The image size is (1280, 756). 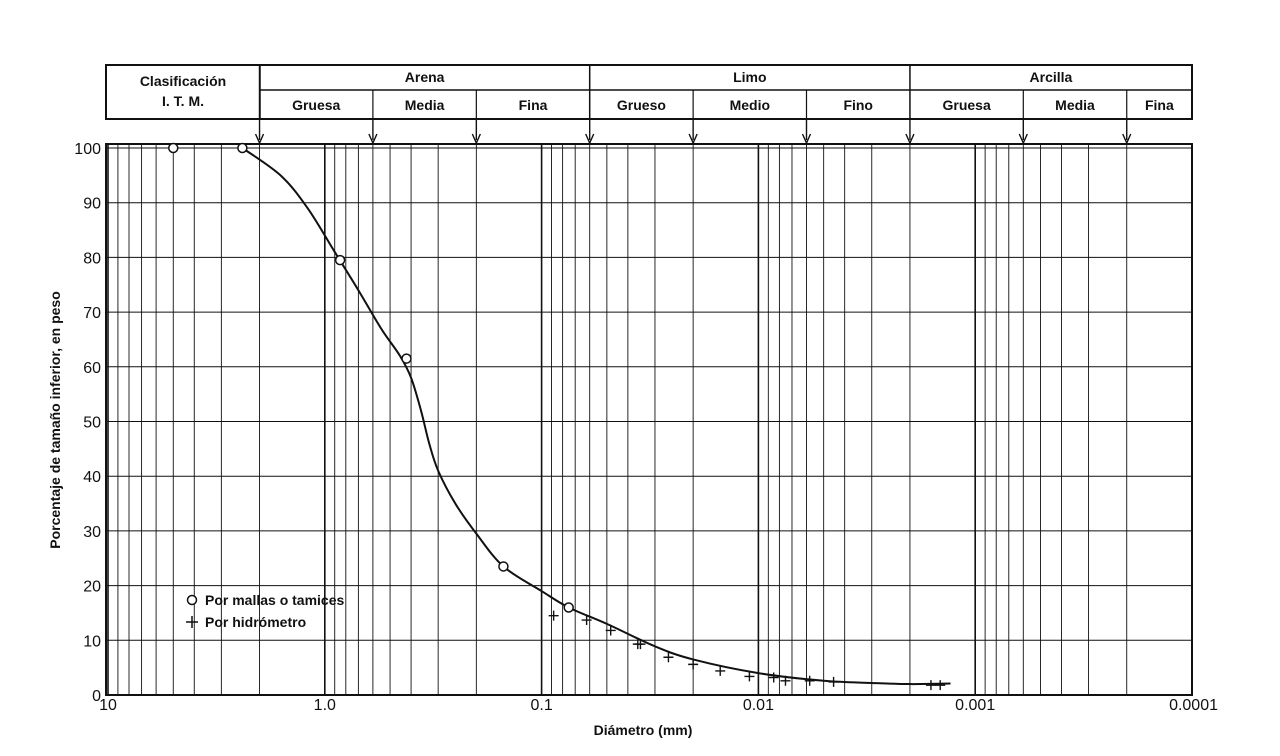 I want to click on y-tick-label: 0, so click(x=96, y=696).